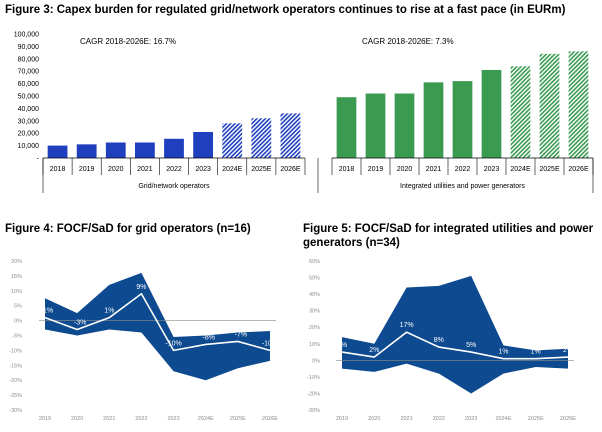  Describe the element at coordinates (314, 312) in the screenshot. I see `y-tick-label: 30%` at that location.